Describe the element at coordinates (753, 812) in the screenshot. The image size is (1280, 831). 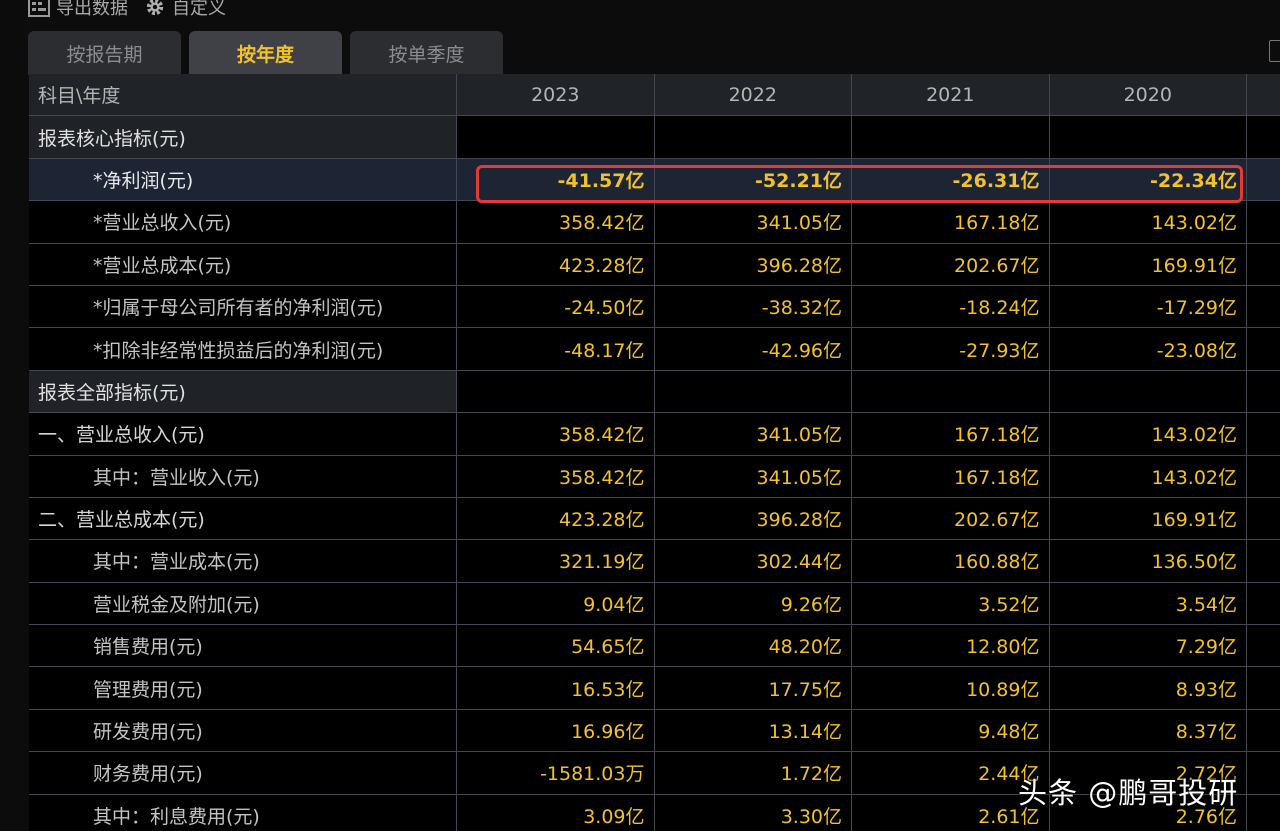
I see `value-cell: 3.30亿` at that location.